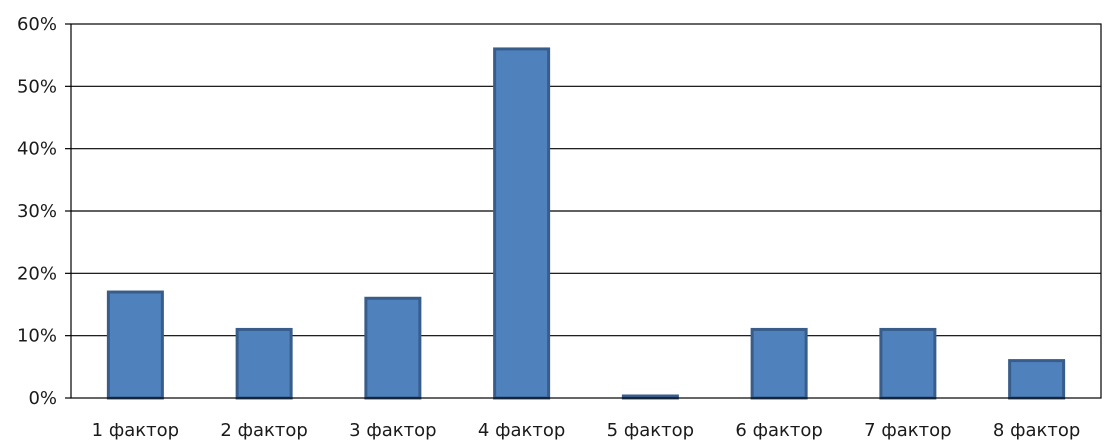  What do you see at coordinates (650, 430) in the screenshot?
I see `x-tick-label: 5 фактор` at bounding box center [650, 430].